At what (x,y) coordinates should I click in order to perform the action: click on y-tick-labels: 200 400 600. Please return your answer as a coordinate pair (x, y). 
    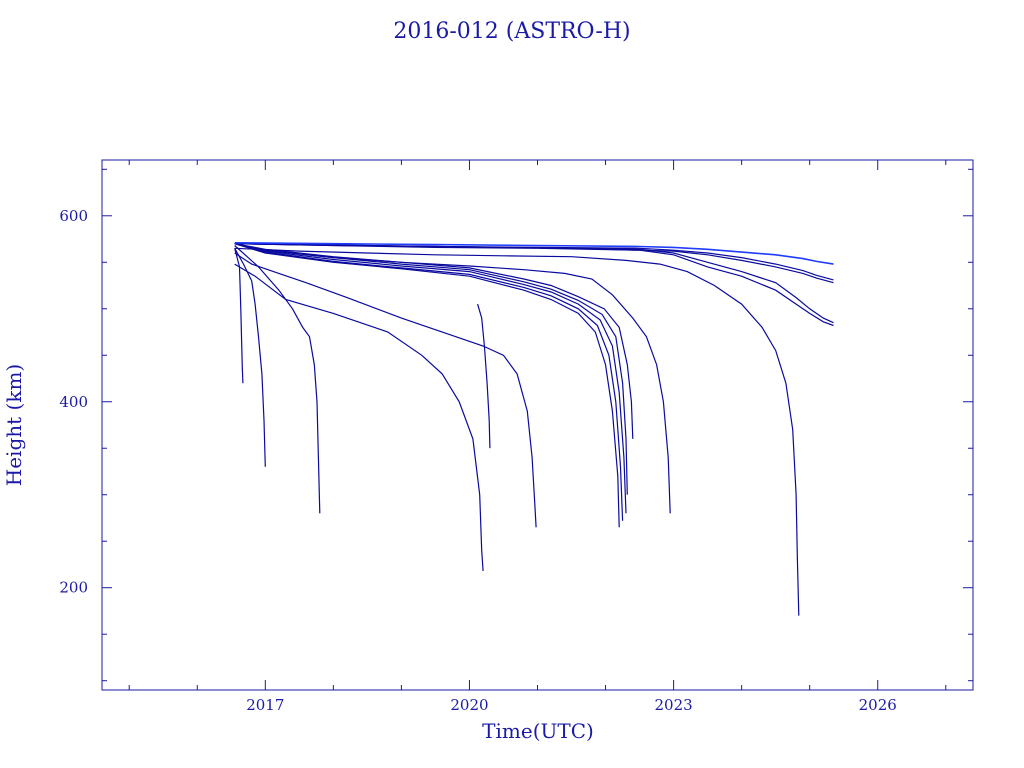
    Looking at the image, I should click on (73, 402).